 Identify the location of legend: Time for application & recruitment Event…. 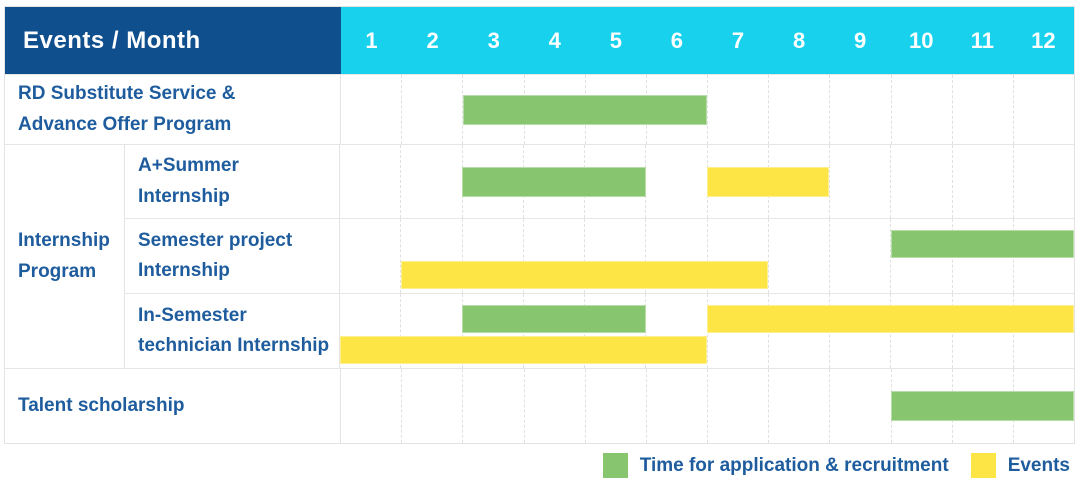
(836, 465).